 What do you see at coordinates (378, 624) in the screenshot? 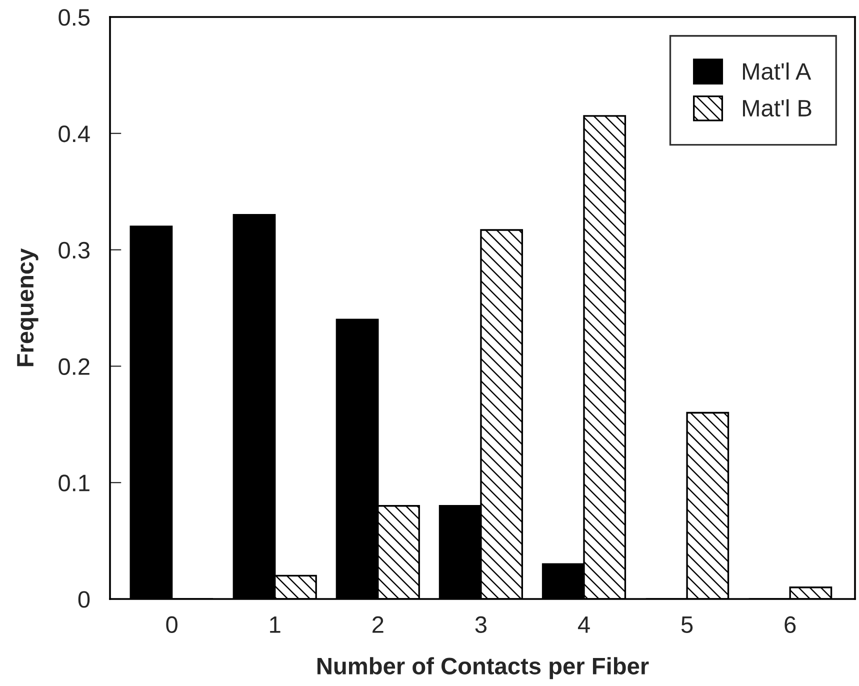
I see `x-tick-label: 2` at bounding box center [378, 624].